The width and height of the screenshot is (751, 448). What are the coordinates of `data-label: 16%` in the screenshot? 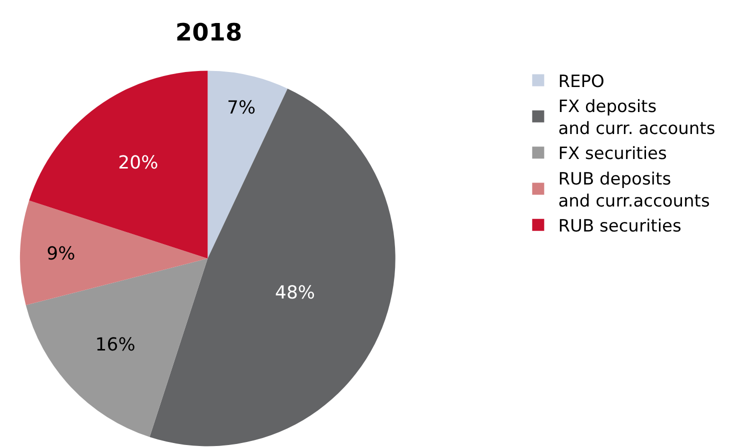 It's located at (115, 345).